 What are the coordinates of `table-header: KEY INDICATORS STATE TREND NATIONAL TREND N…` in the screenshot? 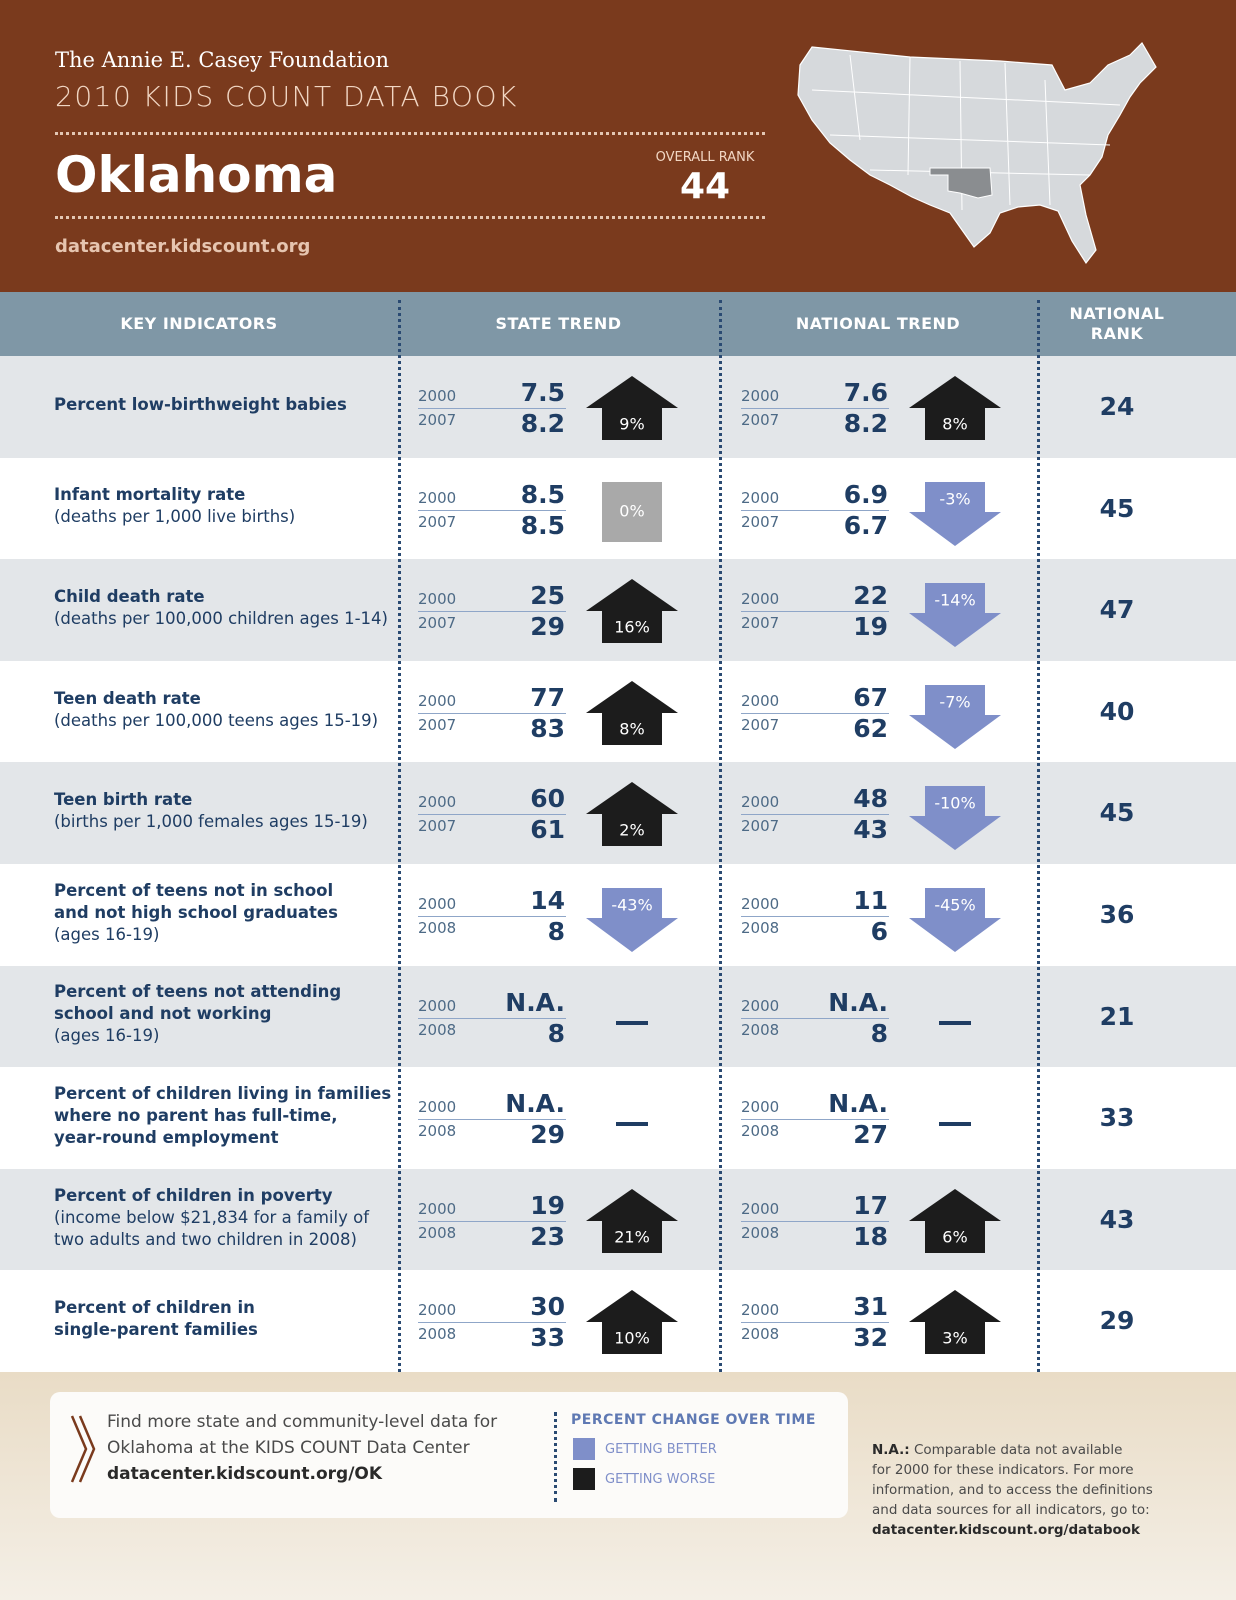 It's located at (618, 324).